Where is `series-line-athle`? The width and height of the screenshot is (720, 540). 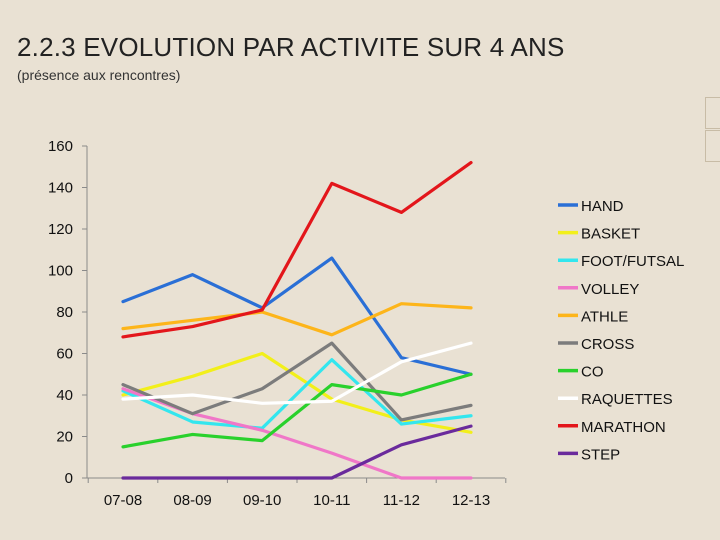
series-line-athle is located at coordinates (297, 319).